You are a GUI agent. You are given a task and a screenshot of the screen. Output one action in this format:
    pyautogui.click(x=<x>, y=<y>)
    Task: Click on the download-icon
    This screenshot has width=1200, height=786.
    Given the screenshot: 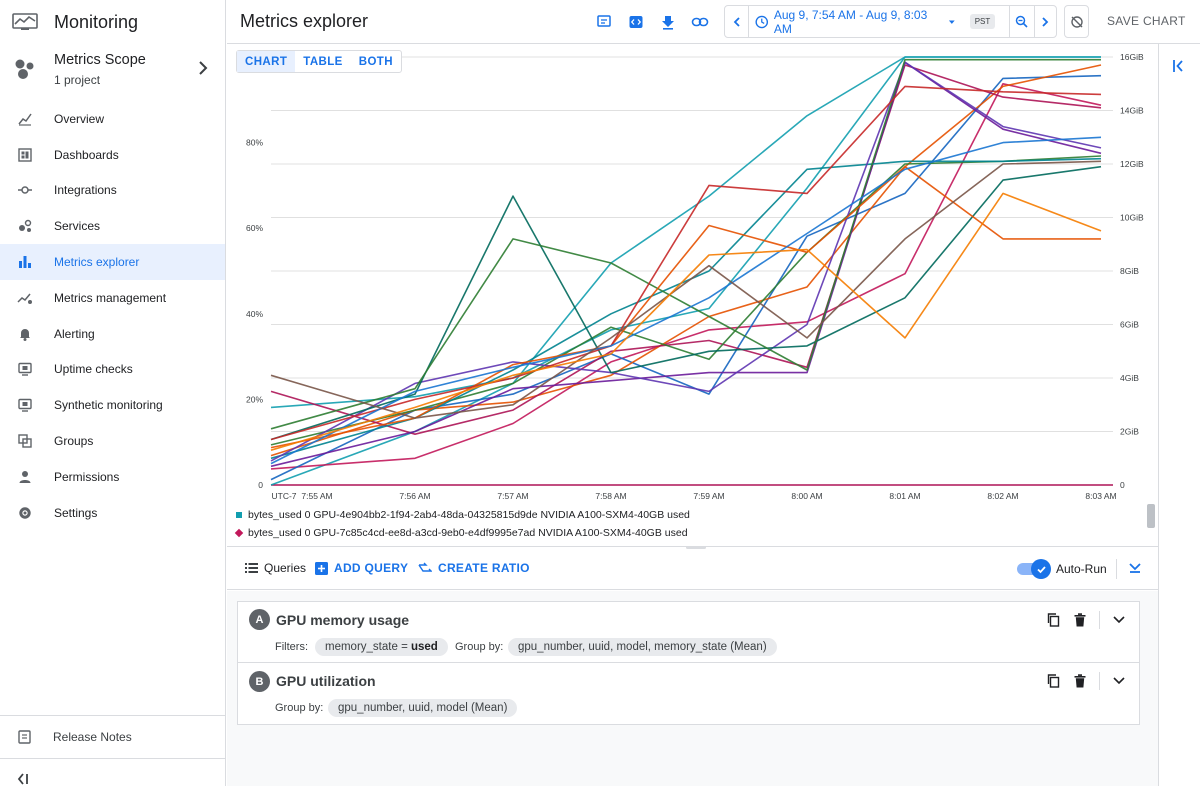 What is the action you would take?
    pyautogui.click(x=668, y=23)
    